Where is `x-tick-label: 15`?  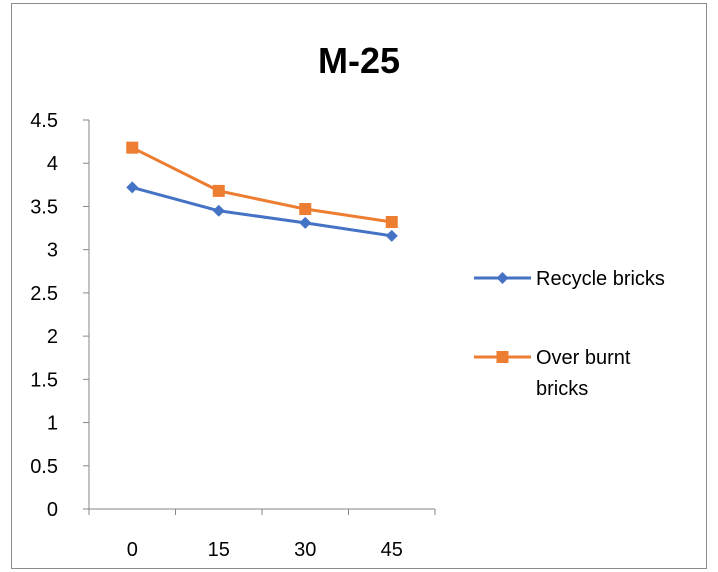 x-tick-label: 15 is located at coordinates (219, 550).